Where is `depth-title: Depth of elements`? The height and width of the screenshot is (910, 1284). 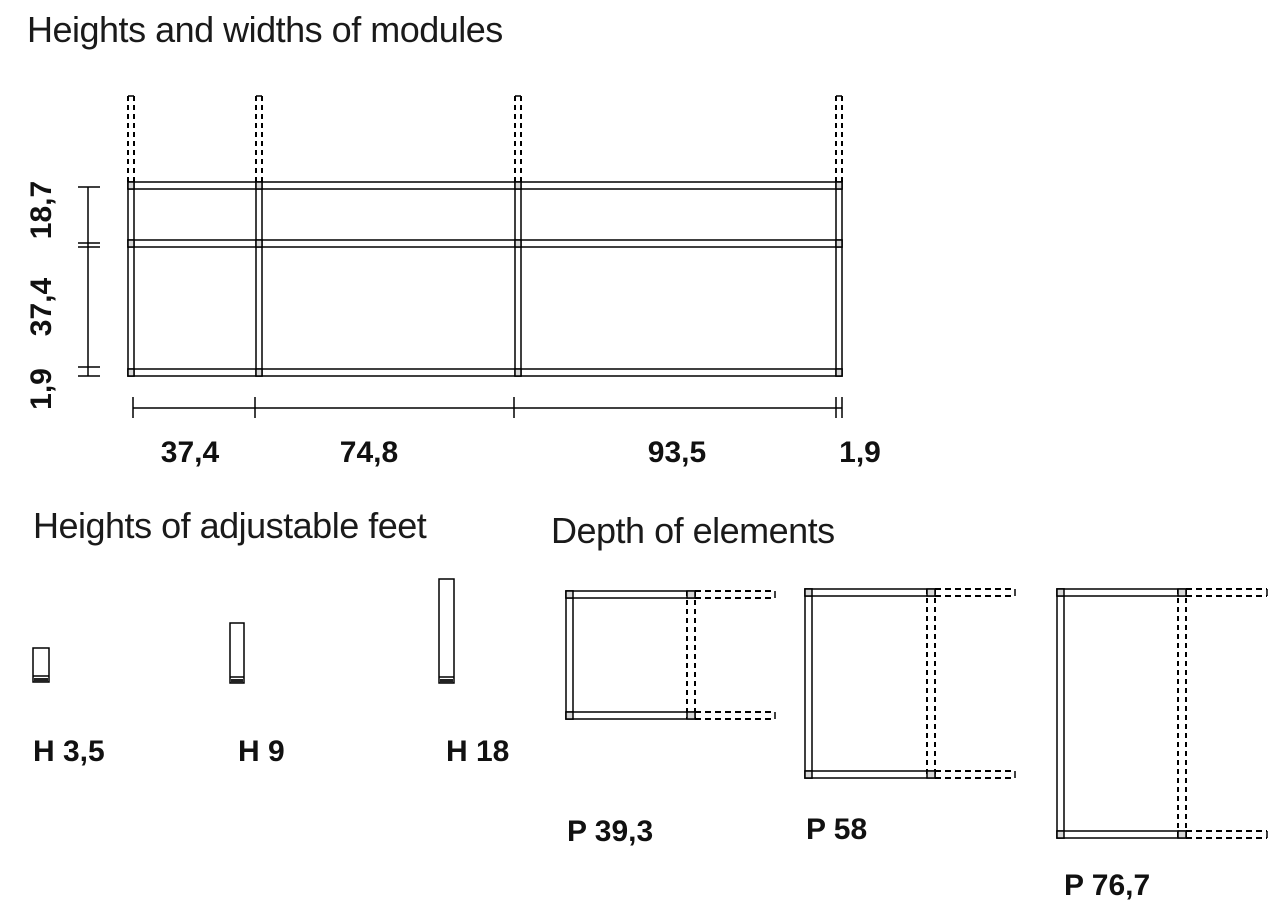
depth-title: Depth of elements is located at coordinates (693, 530).